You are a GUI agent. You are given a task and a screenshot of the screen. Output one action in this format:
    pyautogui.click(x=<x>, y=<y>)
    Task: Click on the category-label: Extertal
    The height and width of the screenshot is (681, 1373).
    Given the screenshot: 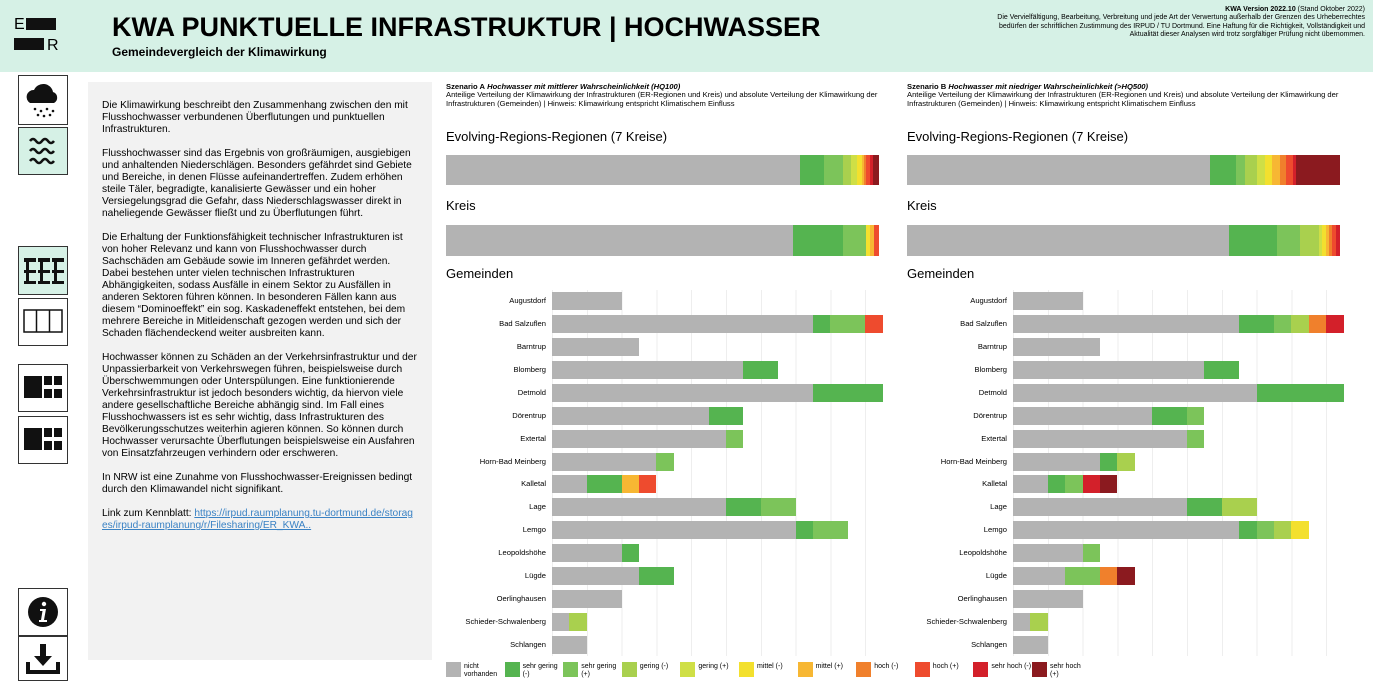 What is the action you would take?
    pyautogui.click(x=994, y=438)
    